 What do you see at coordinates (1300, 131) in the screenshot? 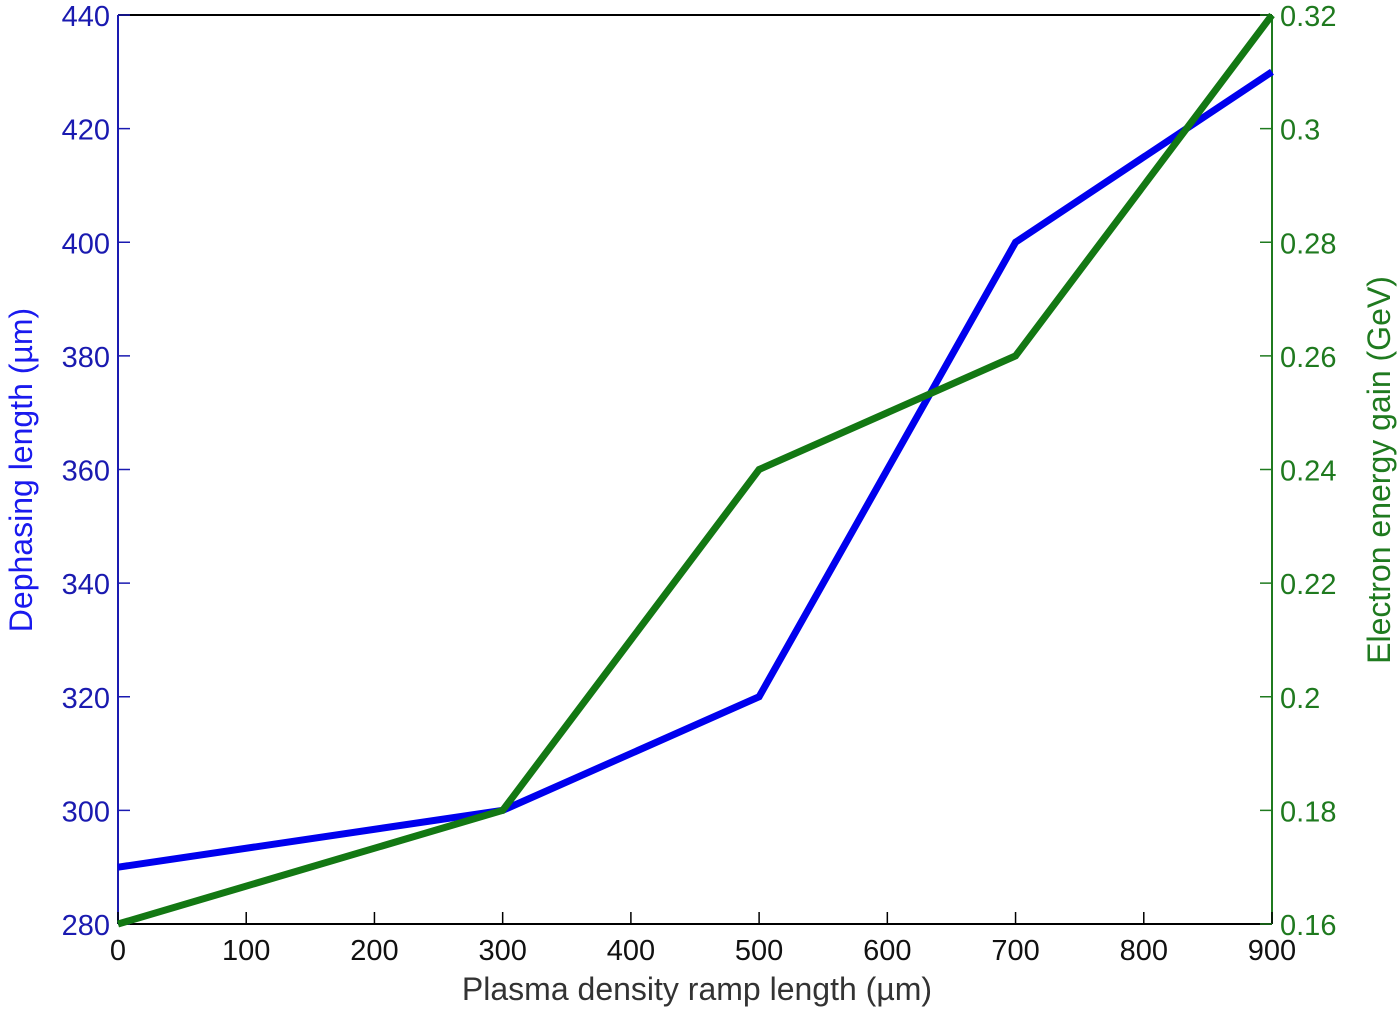
I see `right-y-tick-label: 0.3` at bounding box center [1300, 131].